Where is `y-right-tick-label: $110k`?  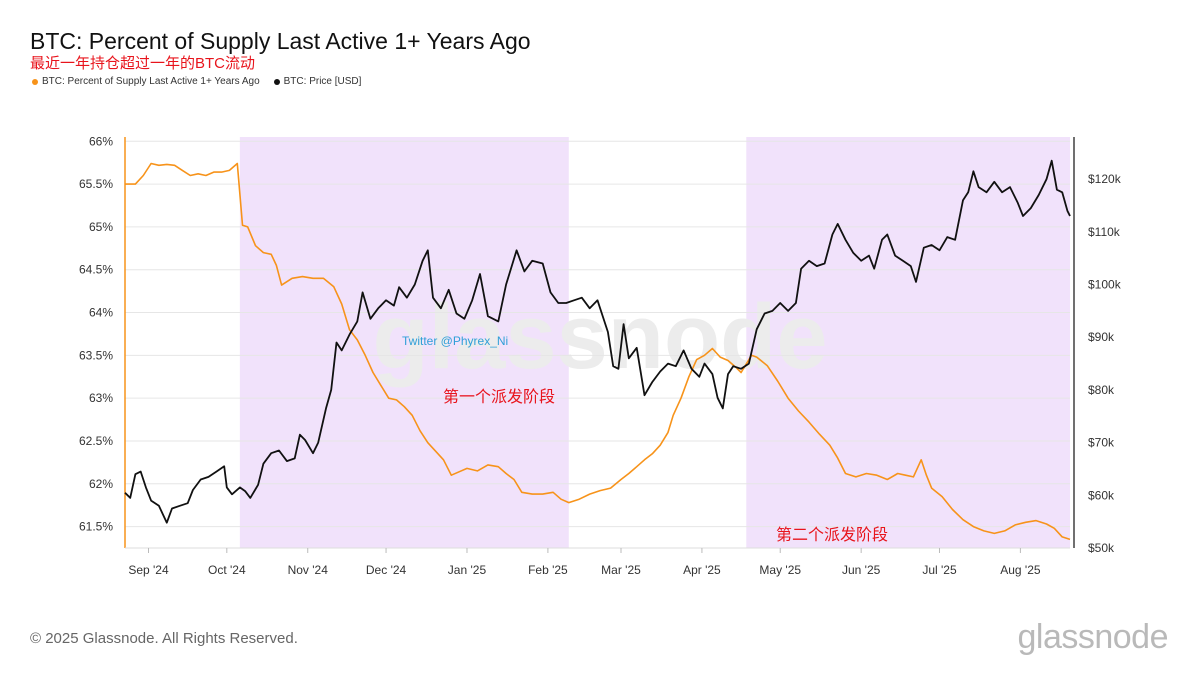 y-right-tick-label: $110k is located at coordinates (1104, 232).